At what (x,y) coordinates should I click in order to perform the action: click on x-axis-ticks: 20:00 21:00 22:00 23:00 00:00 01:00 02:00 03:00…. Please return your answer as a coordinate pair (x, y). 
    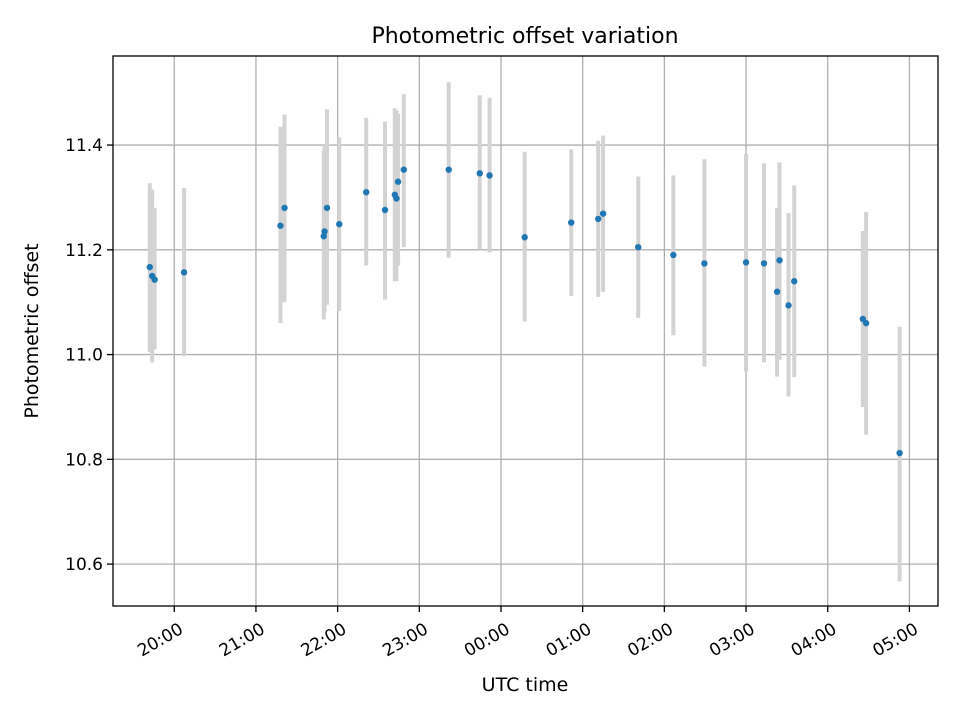
    Looking at the image, I should click on (528, 633).